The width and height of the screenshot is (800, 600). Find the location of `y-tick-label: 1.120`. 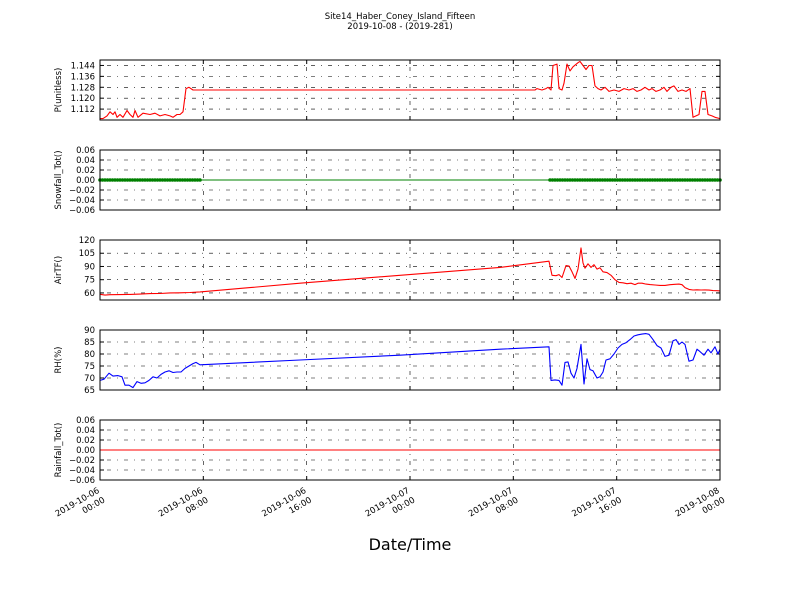

y-tick-label: 1.120 is located at coordinates (83, 99).